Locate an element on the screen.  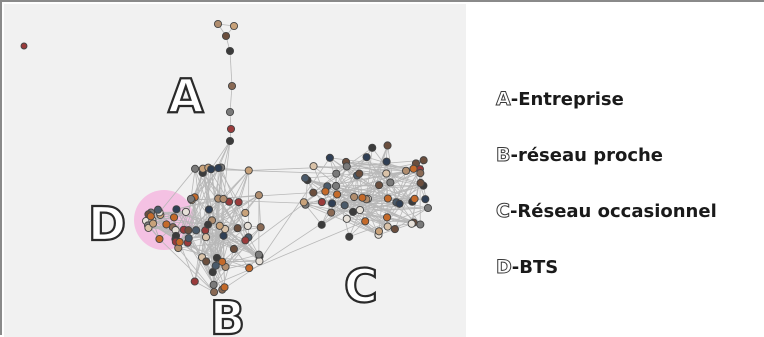
legend-item-a: A-Entreprise is located at coordinates (560, 99).